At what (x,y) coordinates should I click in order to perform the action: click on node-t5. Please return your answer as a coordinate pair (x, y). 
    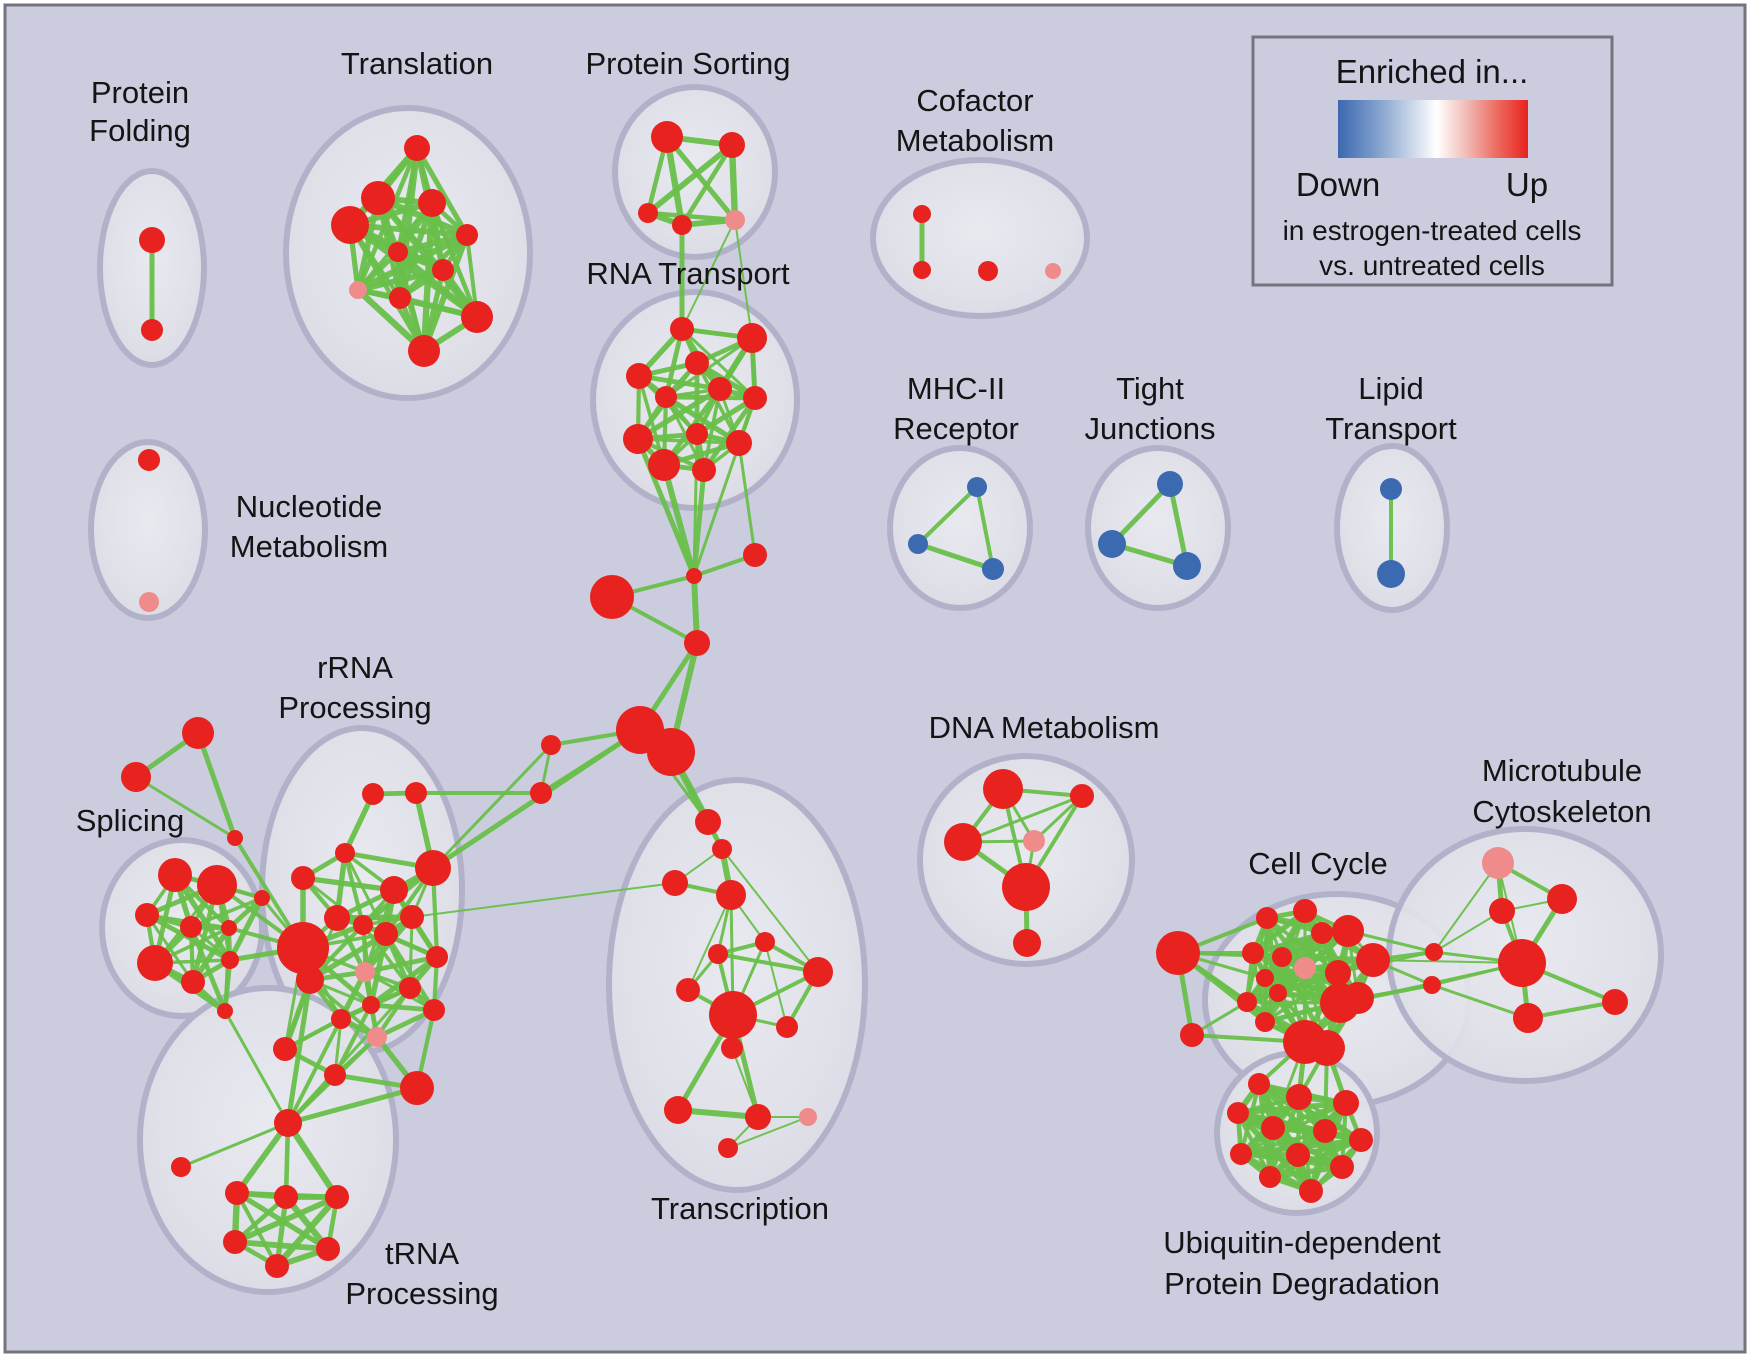
    Looking at the image, I should click on (467, 235).